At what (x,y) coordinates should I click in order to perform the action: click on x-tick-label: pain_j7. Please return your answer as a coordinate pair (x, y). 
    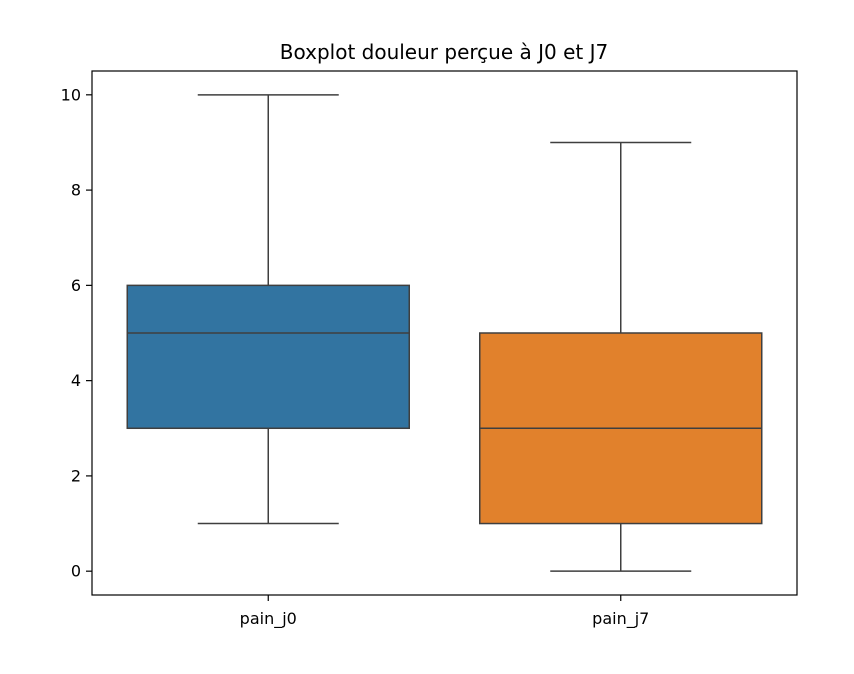
    Looking at the image, I should click on (620, 619).